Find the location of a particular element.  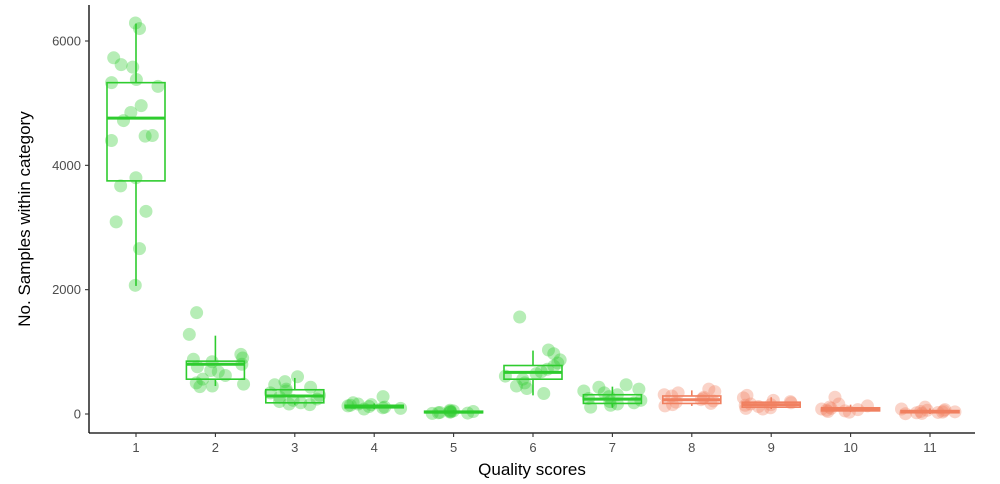

x-tick-label: 6 is located at coordinates (532, 447).